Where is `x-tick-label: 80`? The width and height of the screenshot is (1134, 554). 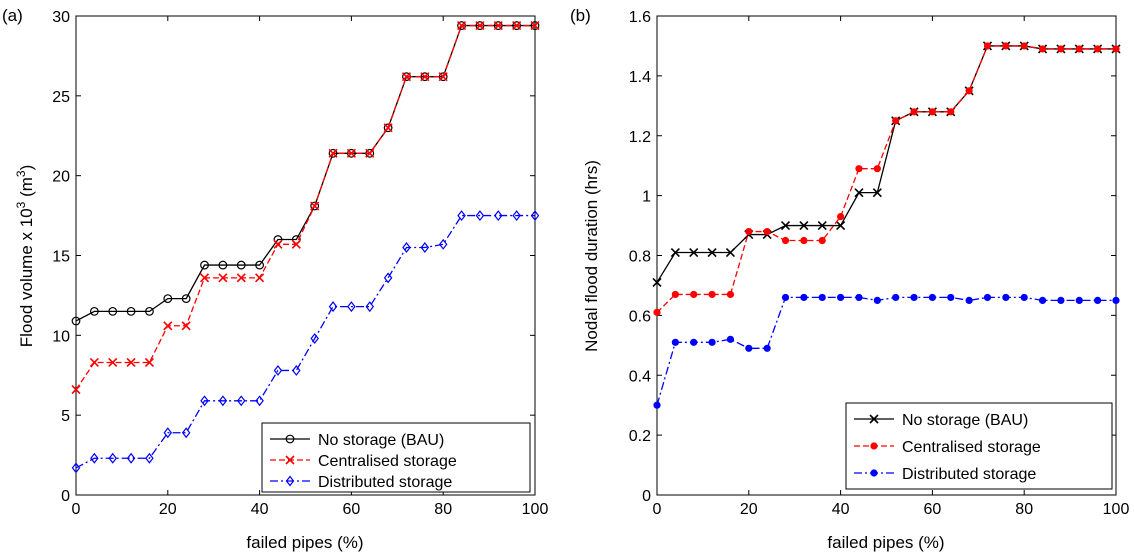
x-tick-label: 80 is located at coordinates (443, 509).